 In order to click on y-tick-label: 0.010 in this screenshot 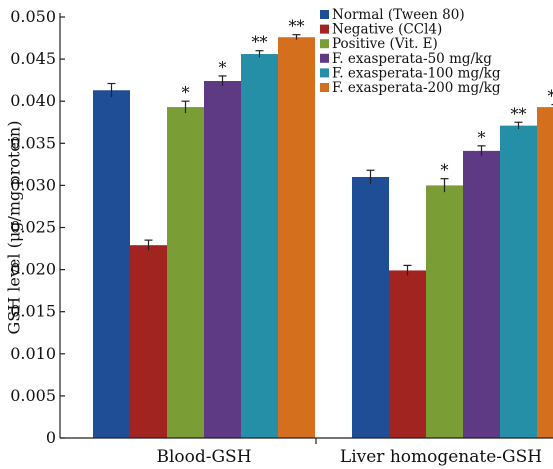, I will do `click(33, 353)`.